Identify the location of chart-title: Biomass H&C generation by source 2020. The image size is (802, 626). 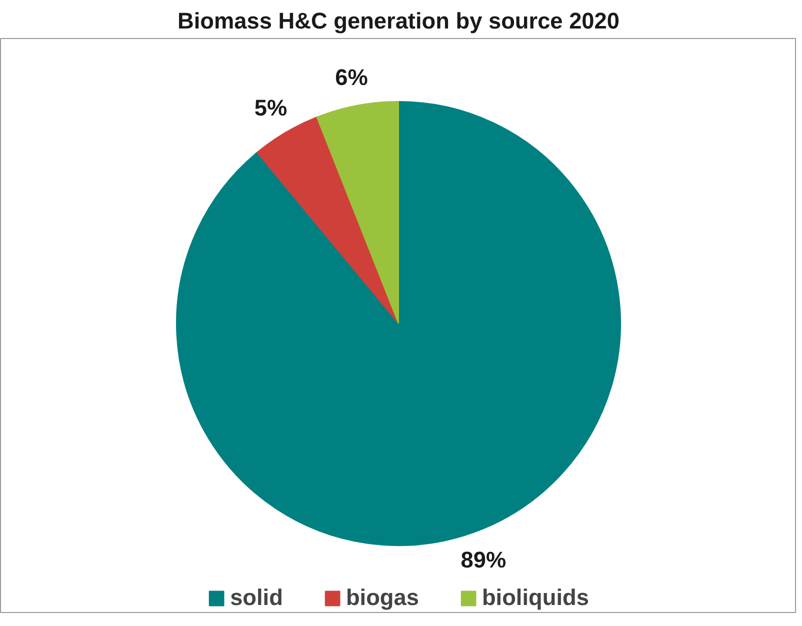
(399, 21).